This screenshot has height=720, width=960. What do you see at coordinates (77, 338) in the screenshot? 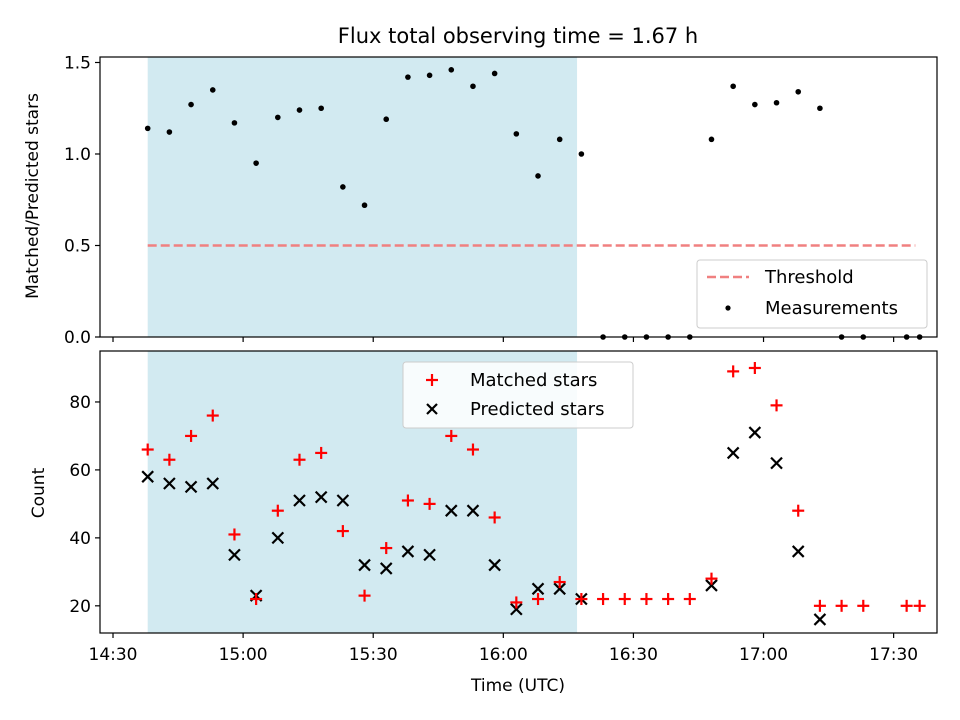
I see `y-tick-label: 0.0` at bounding box center [77, 338].